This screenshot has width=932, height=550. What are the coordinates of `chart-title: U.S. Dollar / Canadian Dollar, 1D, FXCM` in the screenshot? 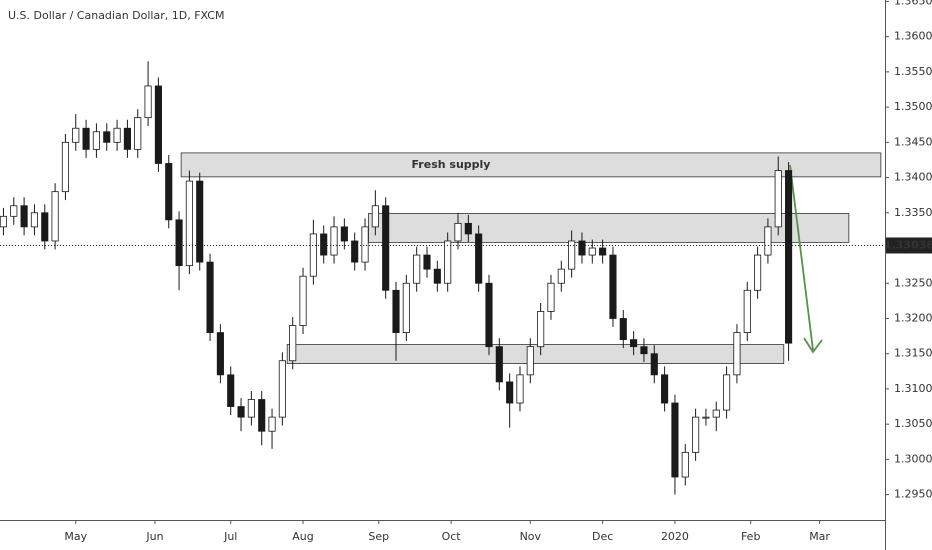 It's located at (116, 15).